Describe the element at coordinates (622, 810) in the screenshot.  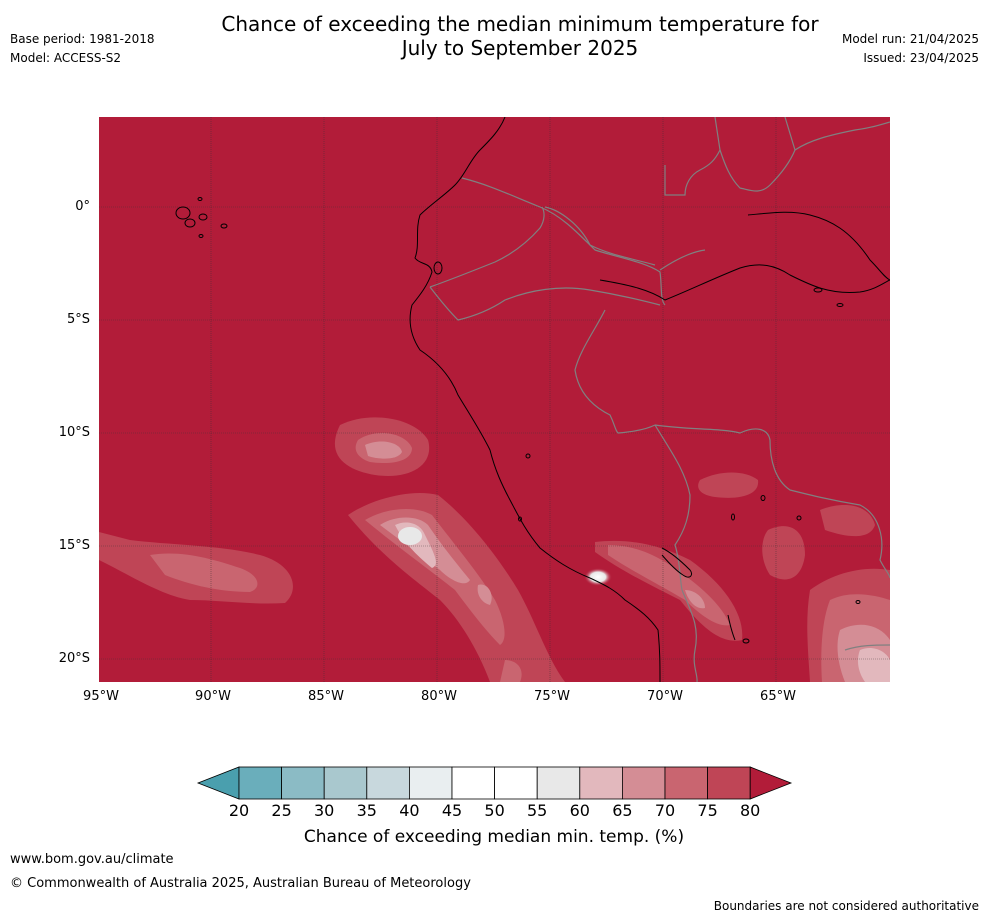
I see `colorbar-tick-label: 65` at that location.